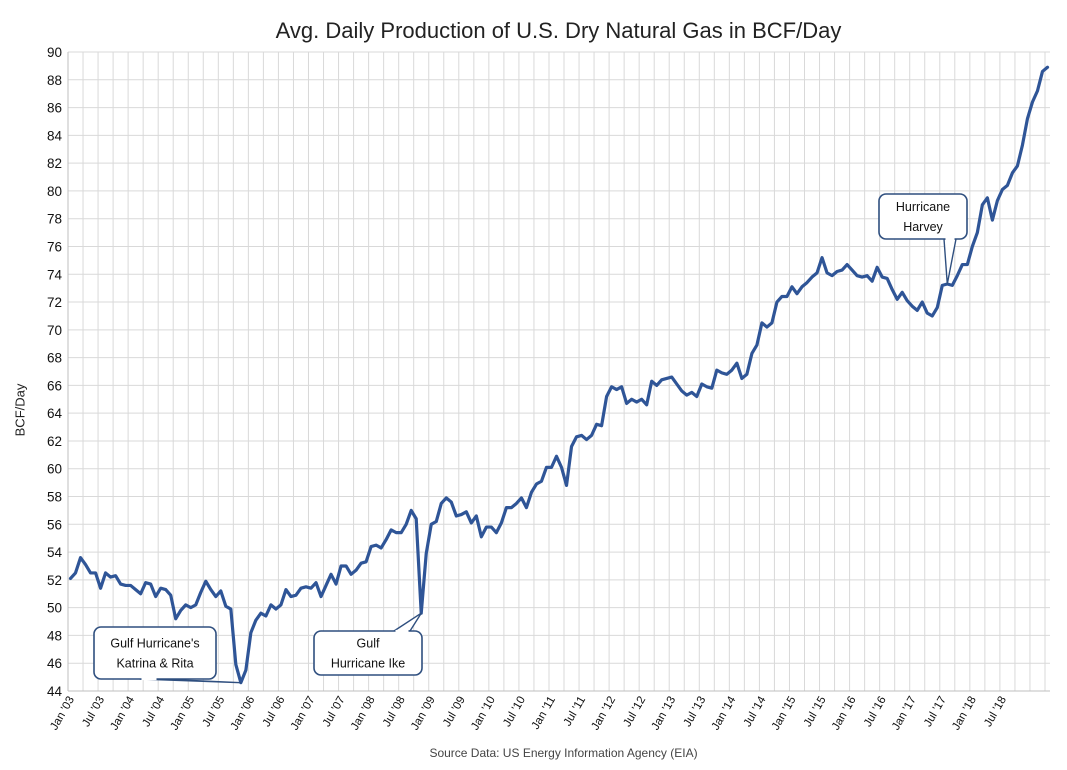  Describe the element at coordinates (923, 239) in the screenshot. I see `annotation-callout: Hurricane Harvey` at that location.